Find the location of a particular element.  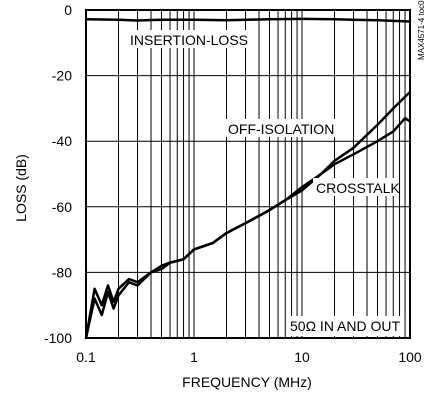

y-tick-label: -40 is located at coordinates (62, 141).